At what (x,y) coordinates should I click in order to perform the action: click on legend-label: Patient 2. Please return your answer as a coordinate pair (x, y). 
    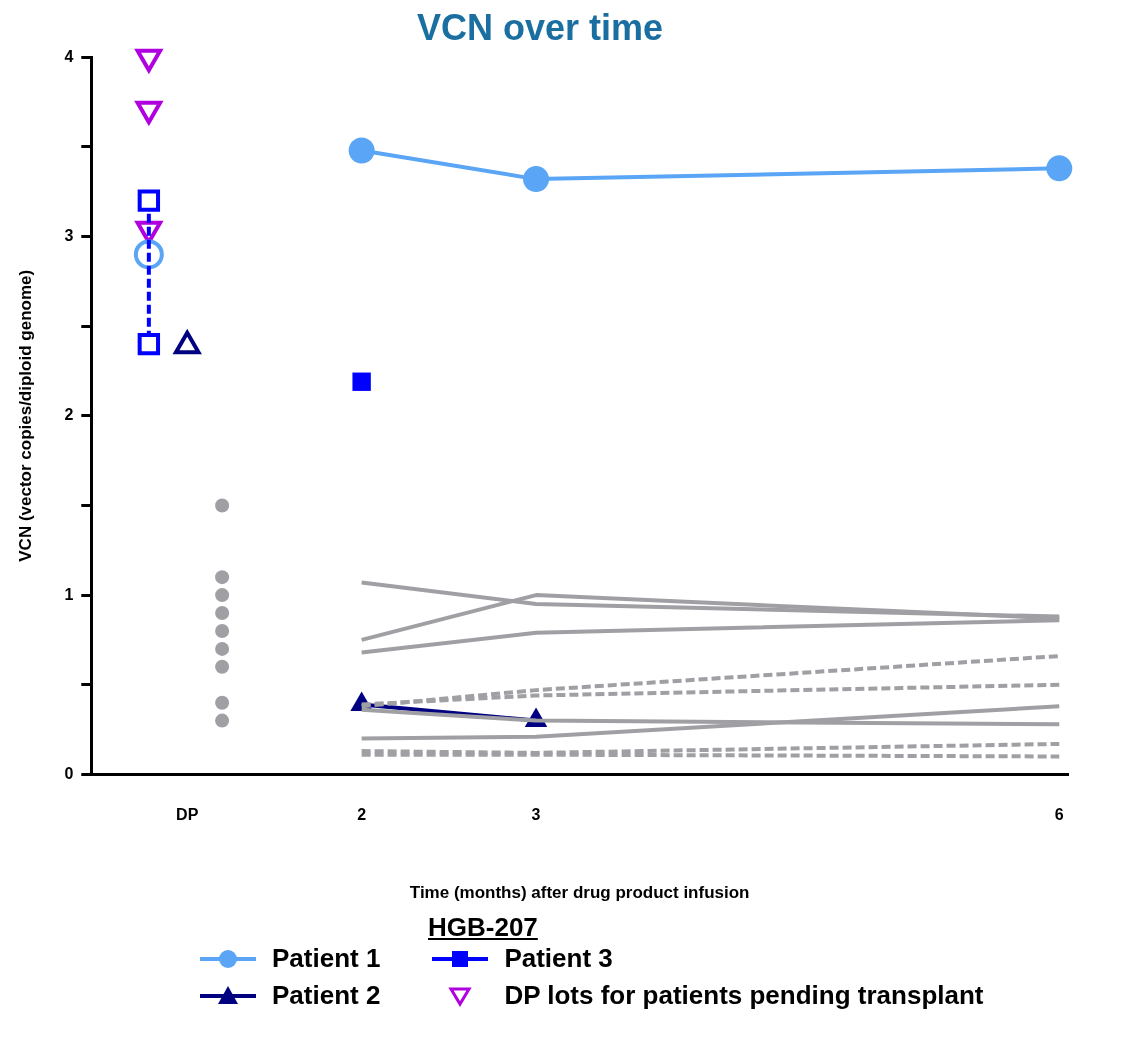
    Looking at the image, I should click on (326, 995).